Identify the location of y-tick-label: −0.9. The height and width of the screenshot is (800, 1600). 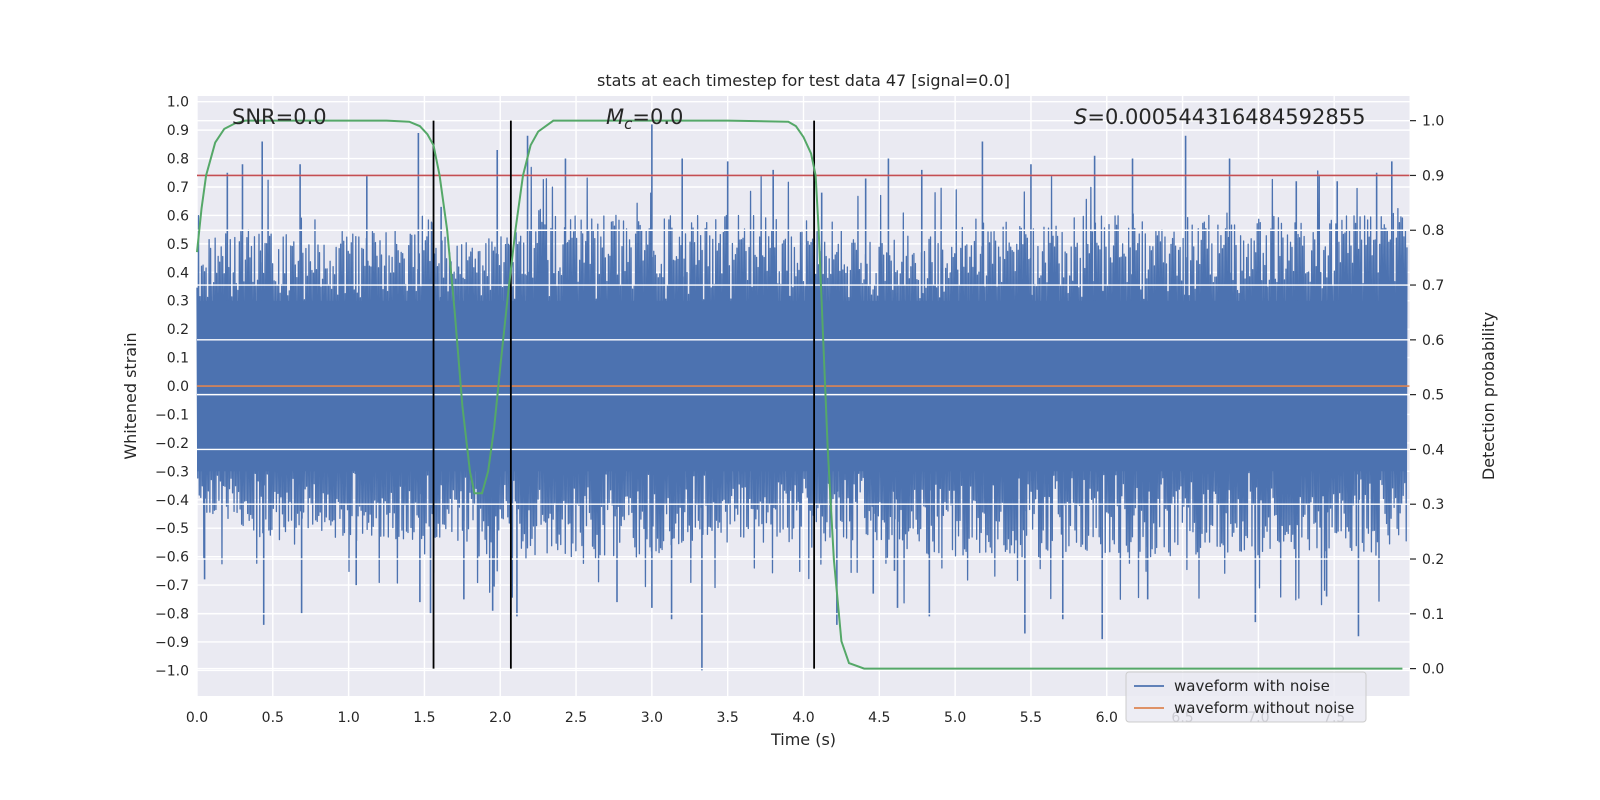
(172, 643).